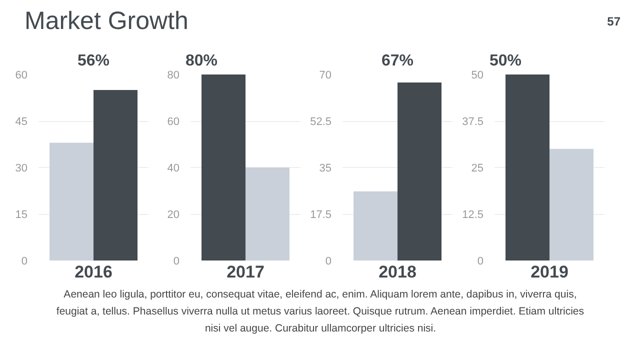  Describe the element at coordinates (21, 215) in the screenshot. I see `y-tick-label: 15` at that location.